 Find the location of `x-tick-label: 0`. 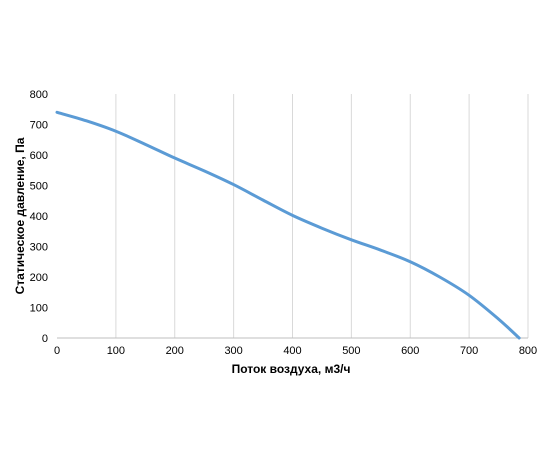

x-tick-label: 0 is located at coordinates (57, 351).